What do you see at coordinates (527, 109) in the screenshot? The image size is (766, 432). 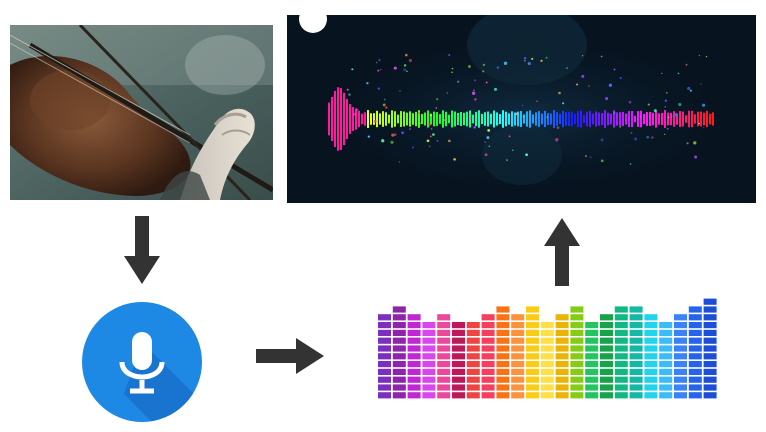 I see `sparkles` at bounding box center [527, 109].